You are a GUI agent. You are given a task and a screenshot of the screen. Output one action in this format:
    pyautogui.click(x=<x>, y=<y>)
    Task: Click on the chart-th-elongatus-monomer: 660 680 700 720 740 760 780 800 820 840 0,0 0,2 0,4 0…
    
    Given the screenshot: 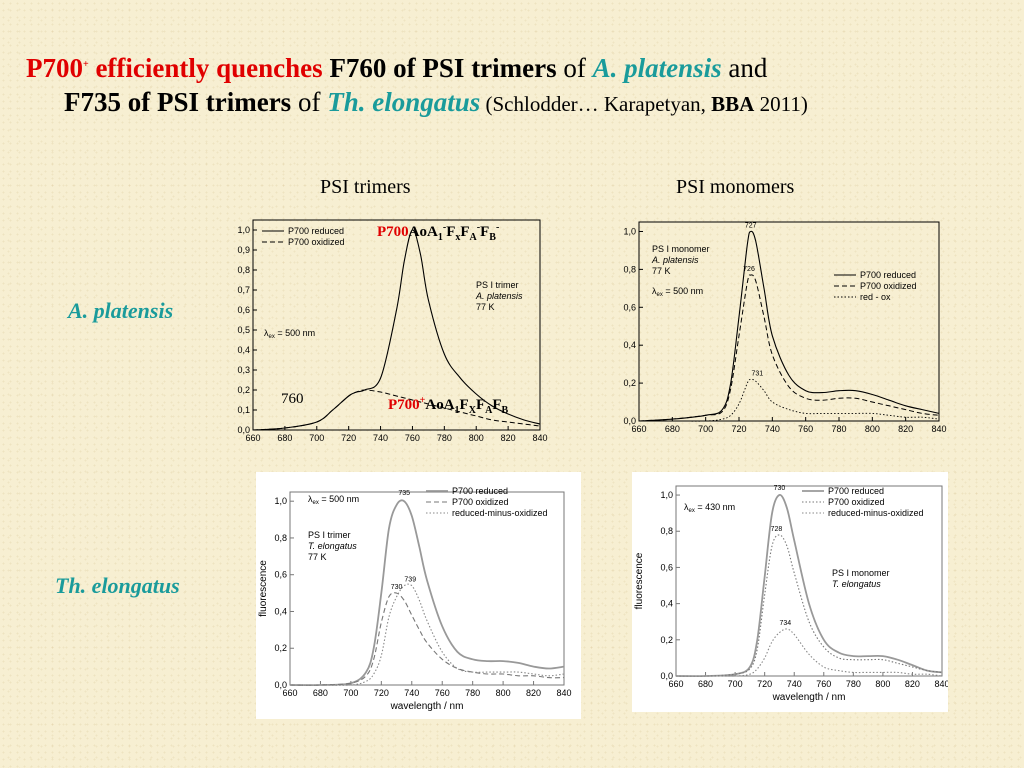 What is the action you would take?
    pyautogui.click(x=791, y=594)
    